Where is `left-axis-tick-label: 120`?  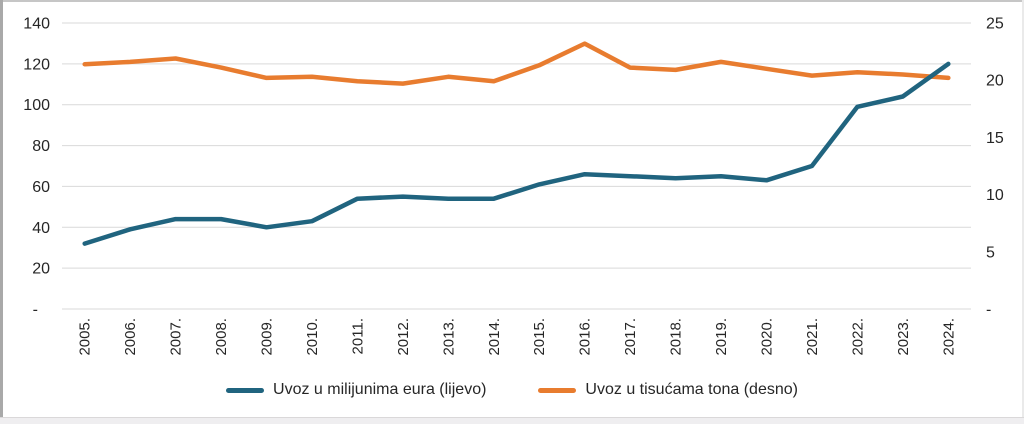 left-axis-tick-label: 120 is located at coordinates (36, 64).